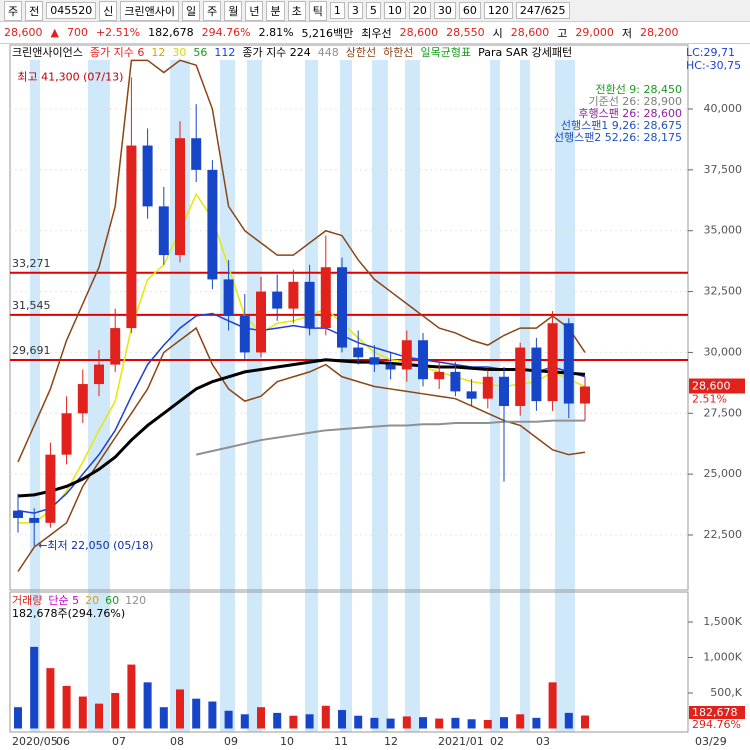 The image size is (750, 750). I want to click on y-tick-label: 25,000, so click(723, 473).